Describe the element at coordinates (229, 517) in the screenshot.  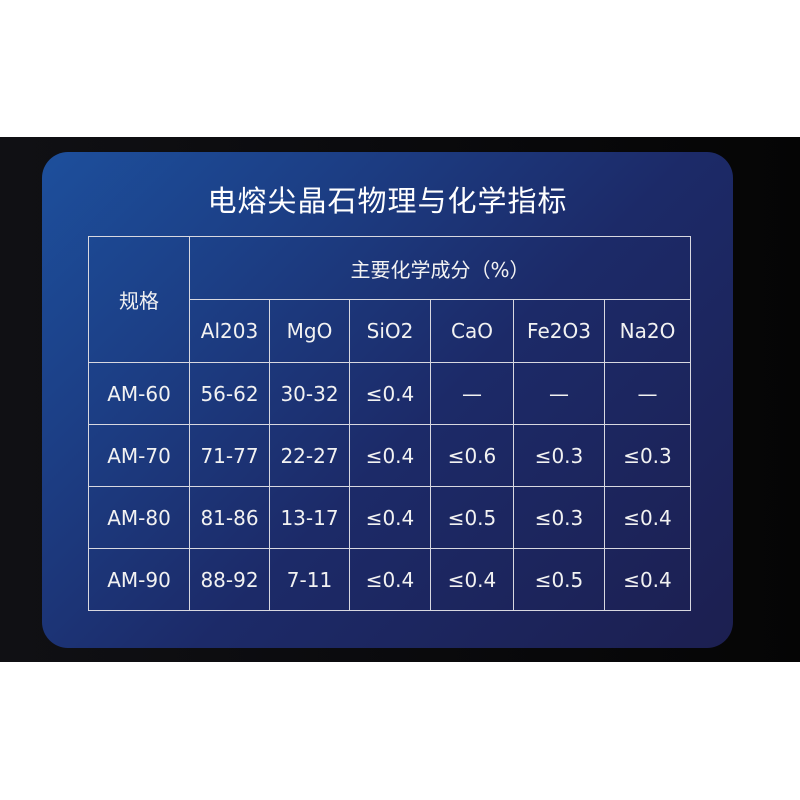
I see `cell: 81-86` at that location.